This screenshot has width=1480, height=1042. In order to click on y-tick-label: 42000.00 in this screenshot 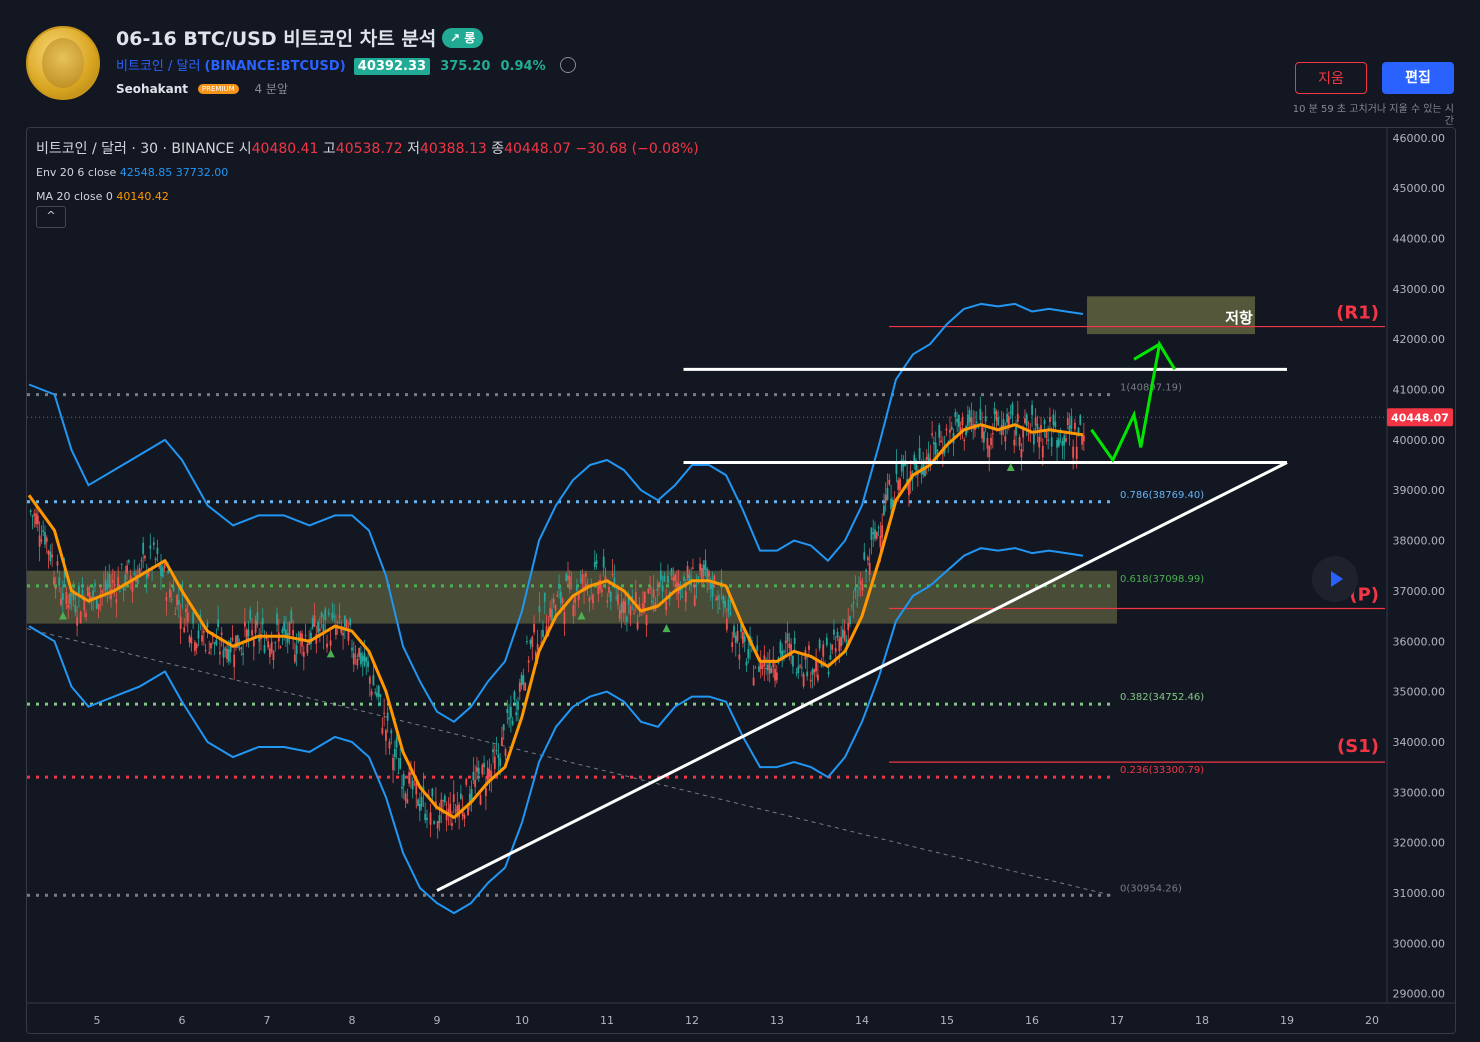, I will do `click(1419, 339)`.